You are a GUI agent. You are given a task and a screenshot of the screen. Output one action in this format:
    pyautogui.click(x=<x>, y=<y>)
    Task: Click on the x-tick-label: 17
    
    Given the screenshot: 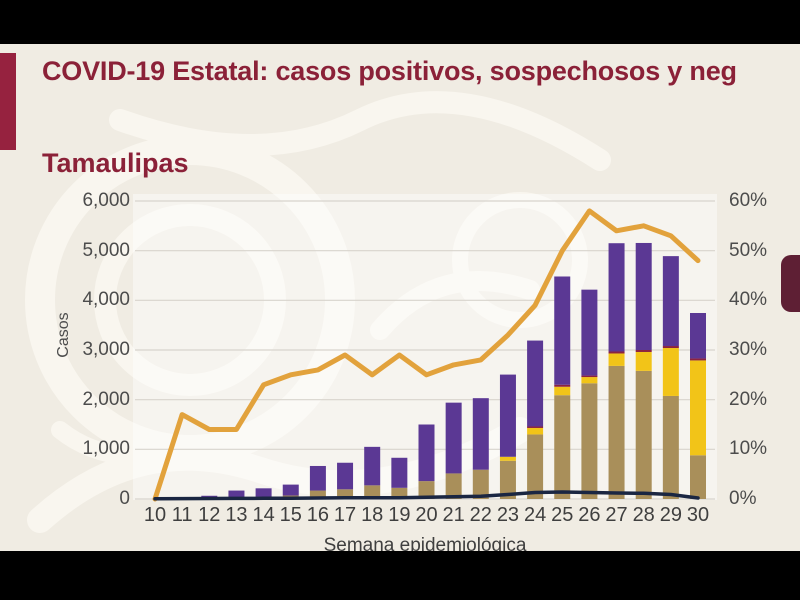 What is the action you would take?
    pyautogui.click(x=345, y=515)
    